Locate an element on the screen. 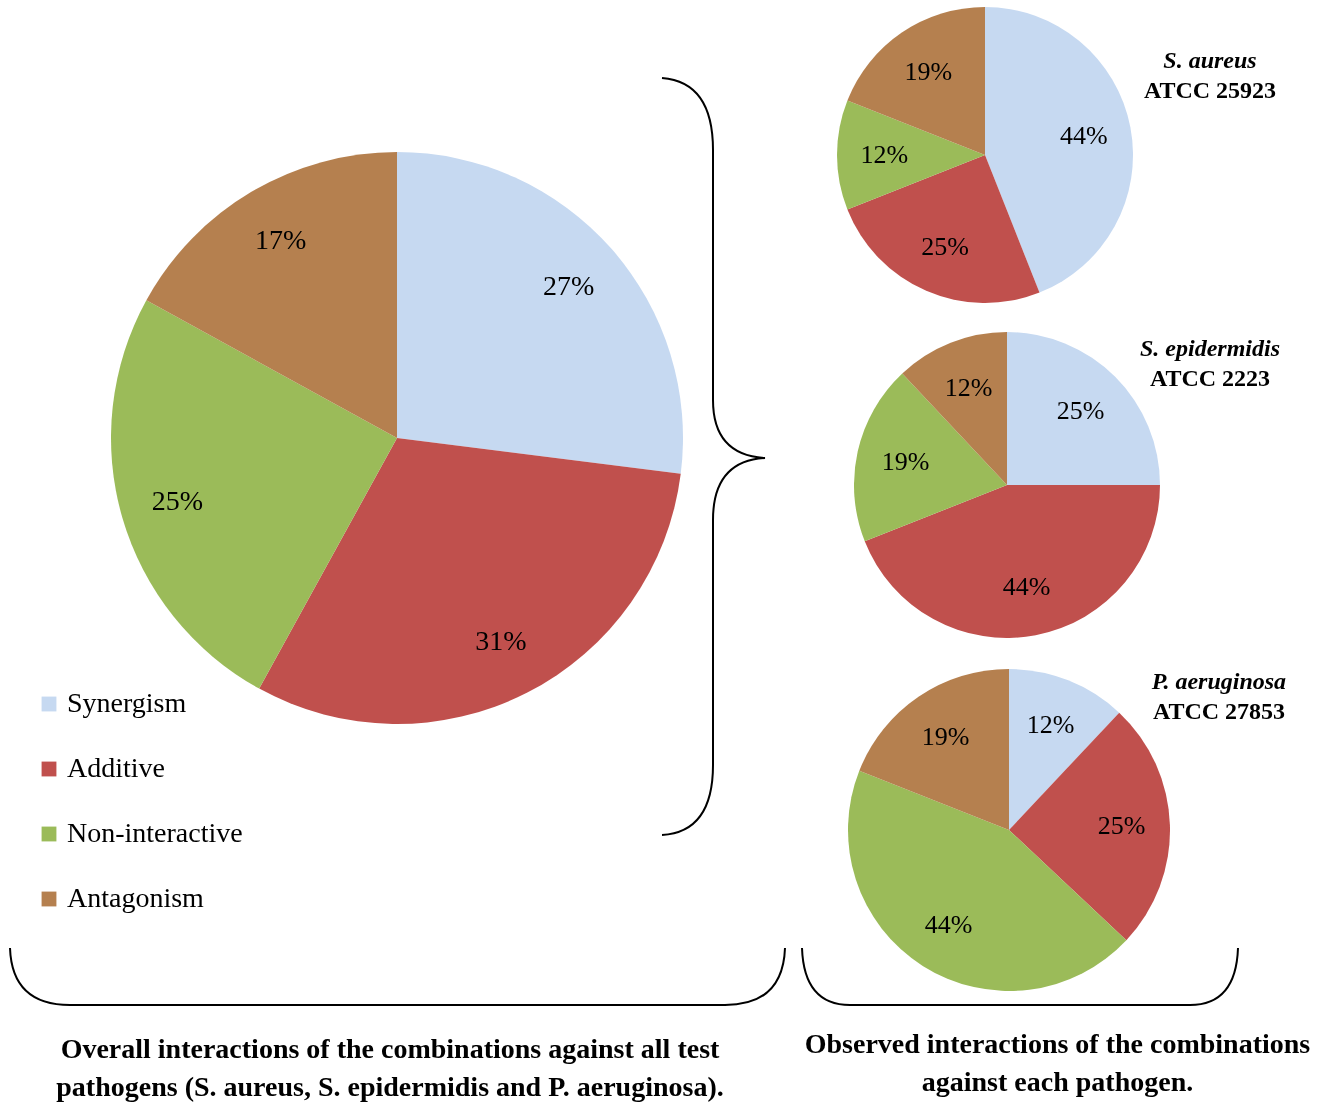 The width and height of the screenshot is (1321, 1107). legend-label: Additive is located at coordinates (116, 767).